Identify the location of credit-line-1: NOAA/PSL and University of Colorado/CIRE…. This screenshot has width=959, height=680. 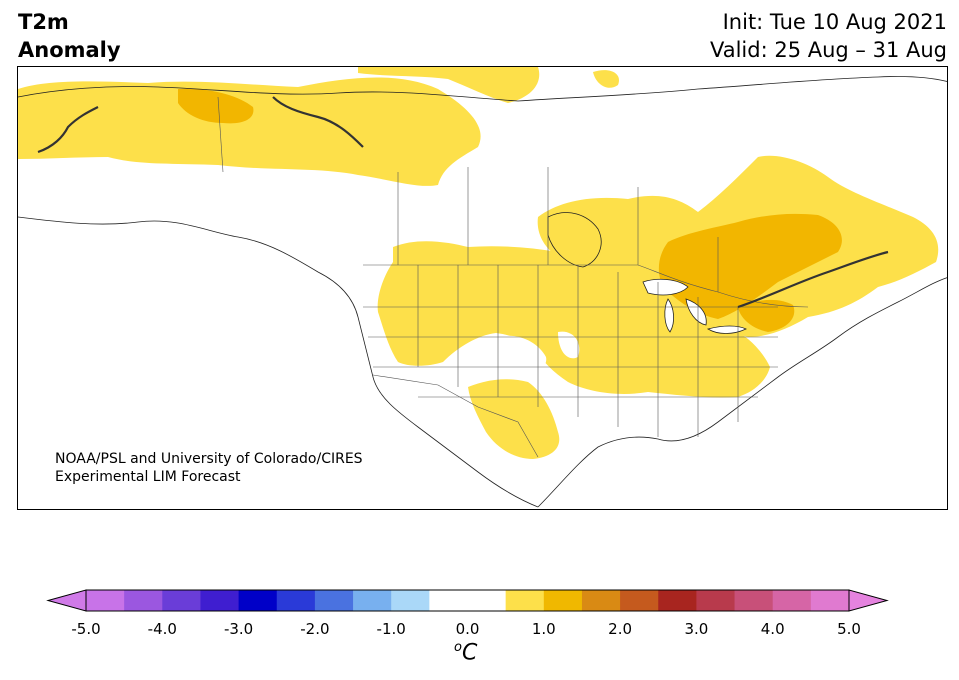
(209, 459).